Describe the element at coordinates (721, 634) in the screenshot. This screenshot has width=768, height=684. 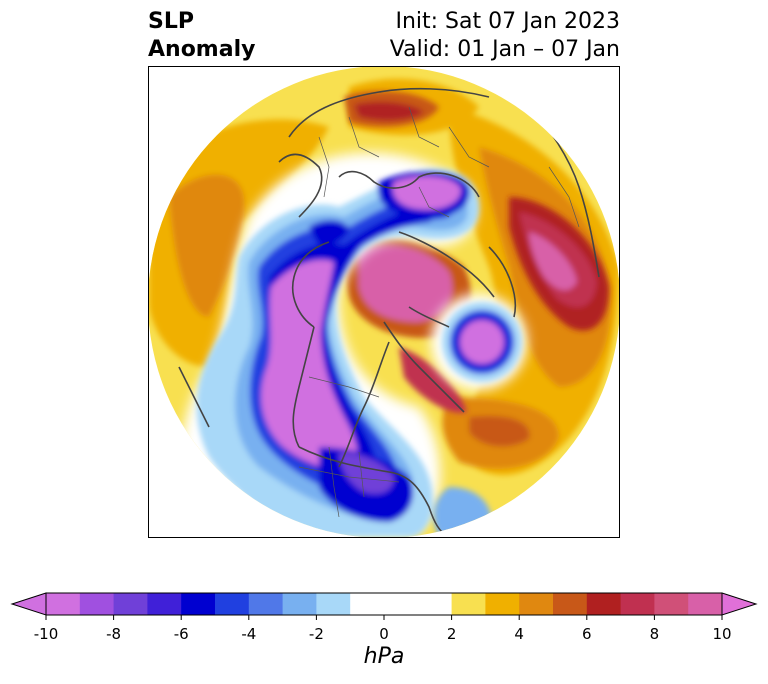
I see `colorbar-tick-label: 10` at that location.